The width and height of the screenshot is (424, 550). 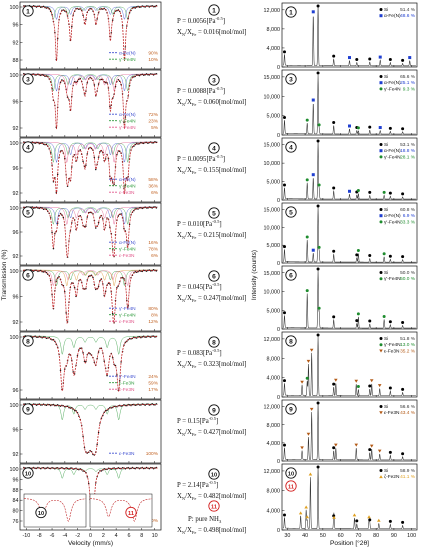 I want to click on xrd-legend-pct: 50.0 %, so click(x=408, y=273).